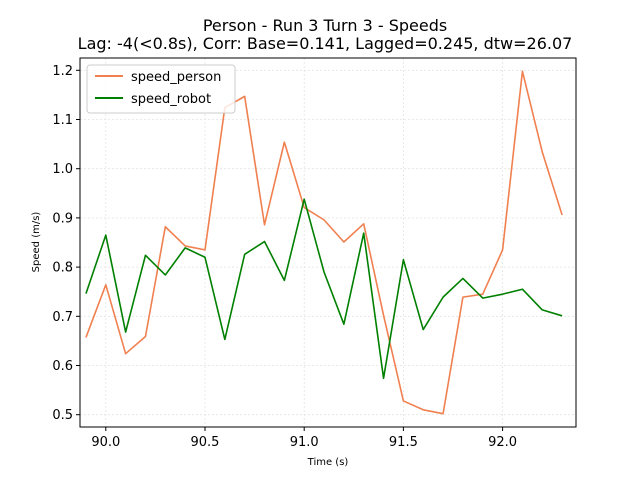 The image size is (640, 480). Describe the element at coordinates (62, 71) in the screenshot. I see `y-tick-label: 1.2` at that location.